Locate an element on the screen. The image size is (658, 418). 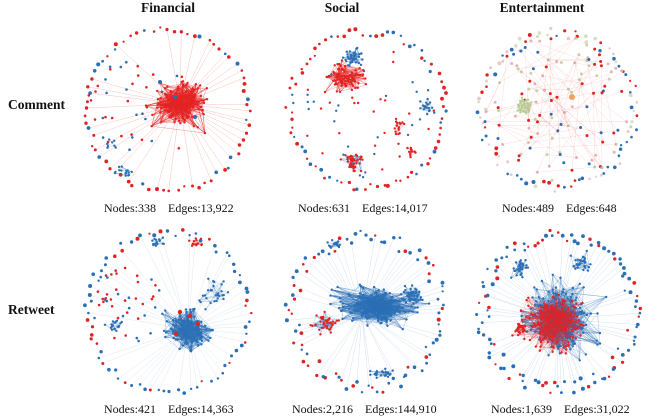
edges-count: Edges:144,910 is located at coordinates (401, 409).